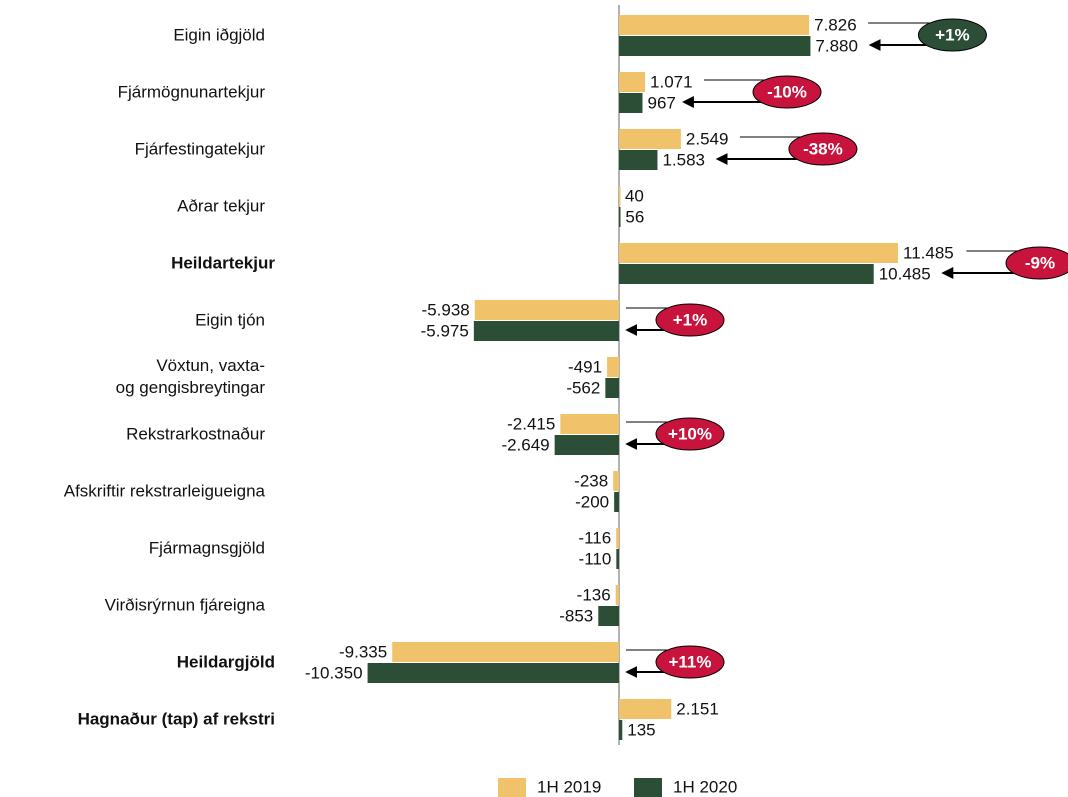 This screenshot has width=1068, height=797. Describe the element at coordinates (905, 273) in the screenshot. I see `value-label: 10.485` at that location.